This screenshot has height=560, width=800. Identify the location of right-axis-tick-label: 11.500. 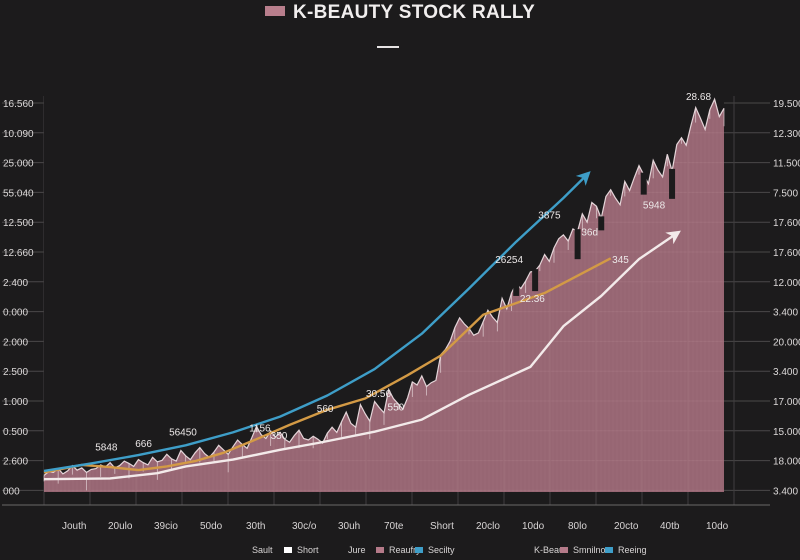
(786, 164).